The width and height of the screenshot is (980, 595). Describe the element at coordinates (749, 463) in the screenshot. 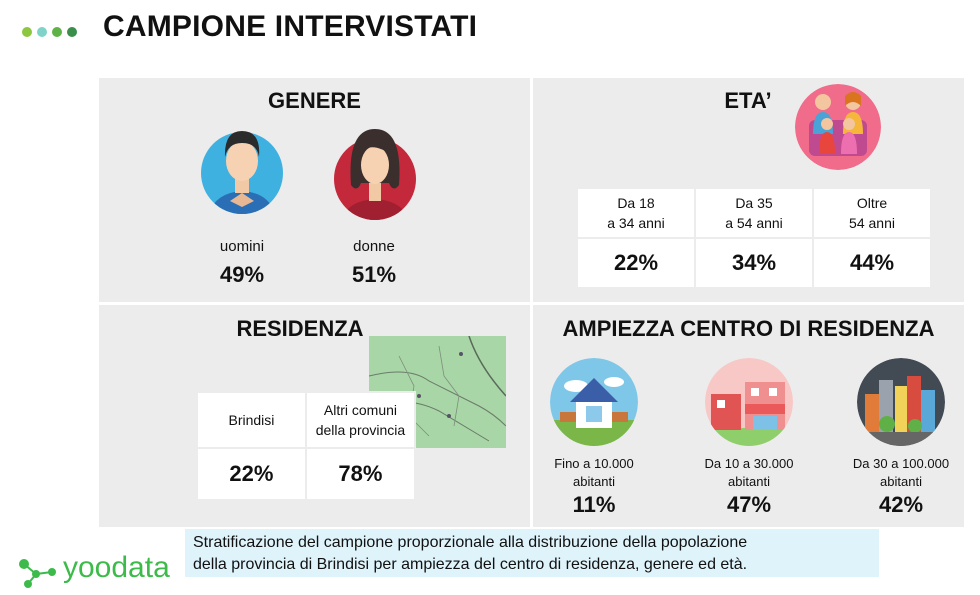

I see `ampiezza-label-line1: Da 10 a 30.000` at that location.